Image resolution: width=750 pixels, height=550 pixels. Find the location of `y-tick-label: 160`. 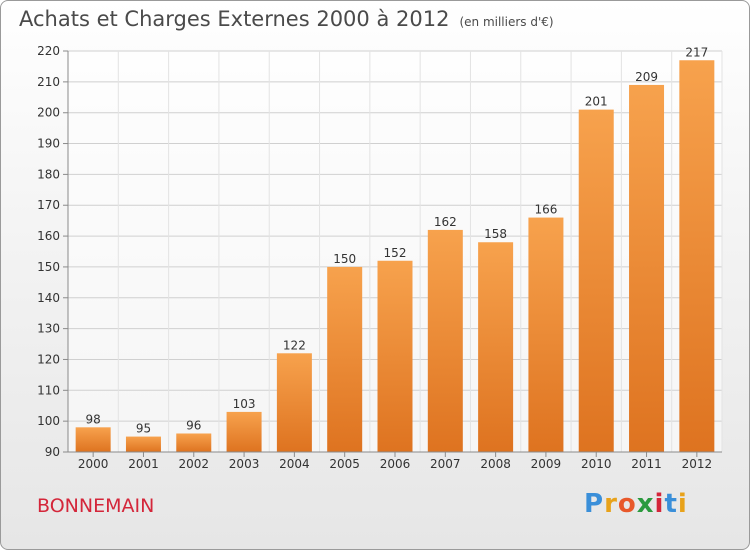

y-tick-label: 160 is located at coordinates (48, 236).